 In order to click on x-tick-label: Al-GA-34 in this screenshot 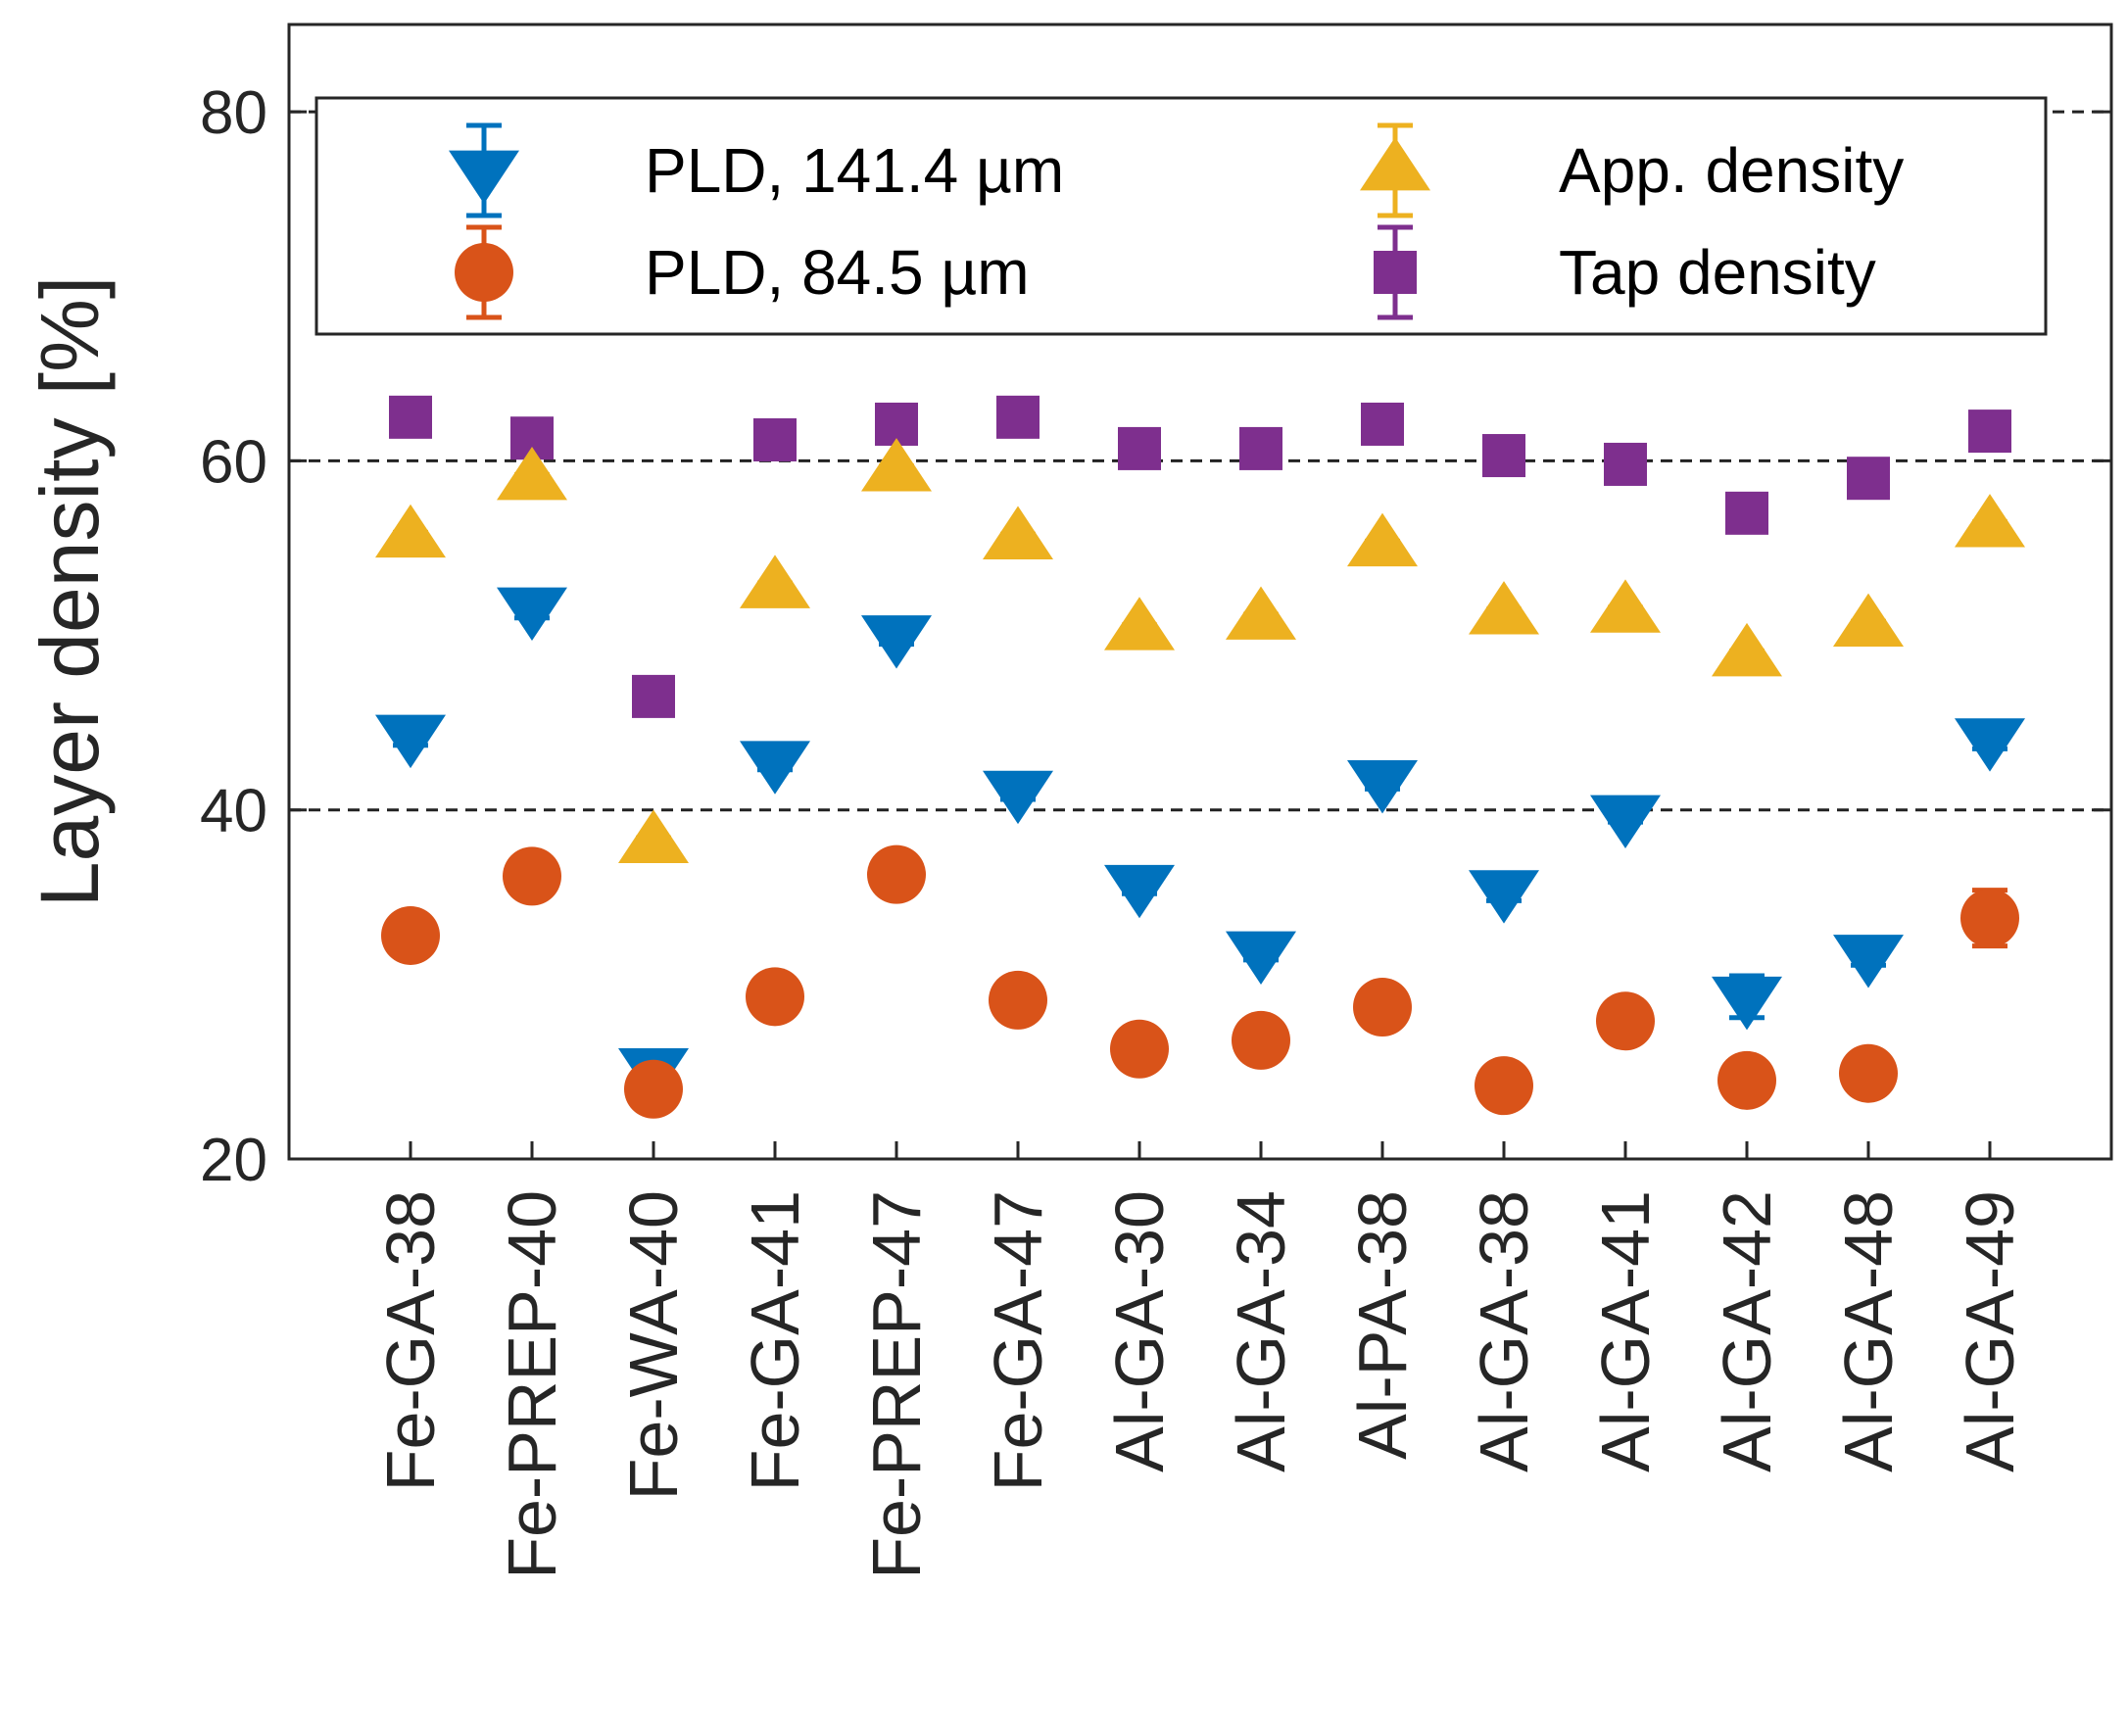, I will do `click(1261, 1331)`.